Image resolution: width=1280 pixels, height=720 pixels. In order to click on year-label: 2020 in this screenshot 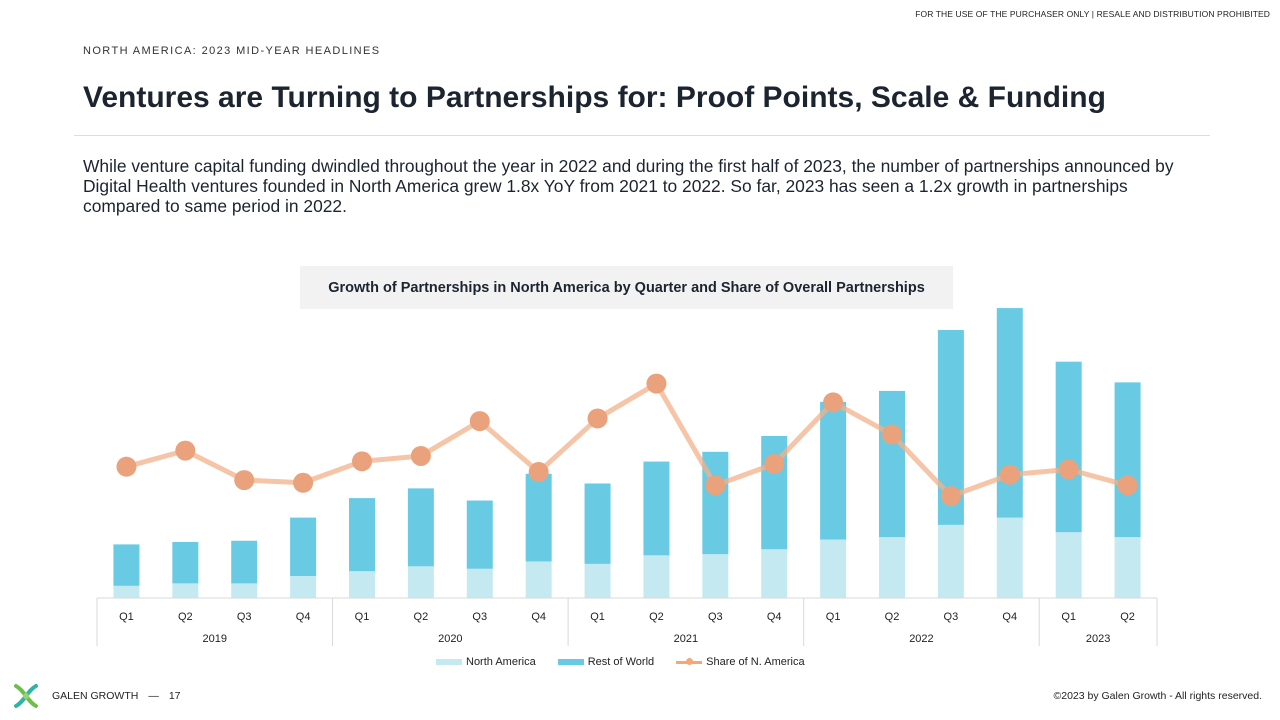, I will do `click(450, 639)`.